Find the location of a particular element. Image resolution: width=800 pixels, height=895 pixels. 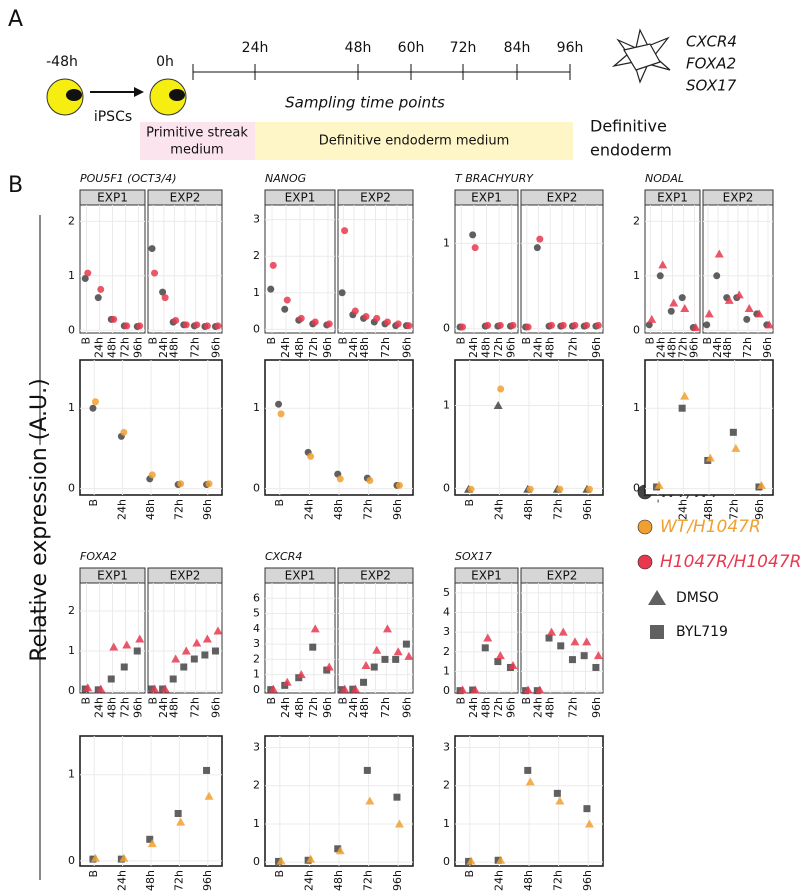

marker-gene: SOX17 is located at coordinates (711, 86).